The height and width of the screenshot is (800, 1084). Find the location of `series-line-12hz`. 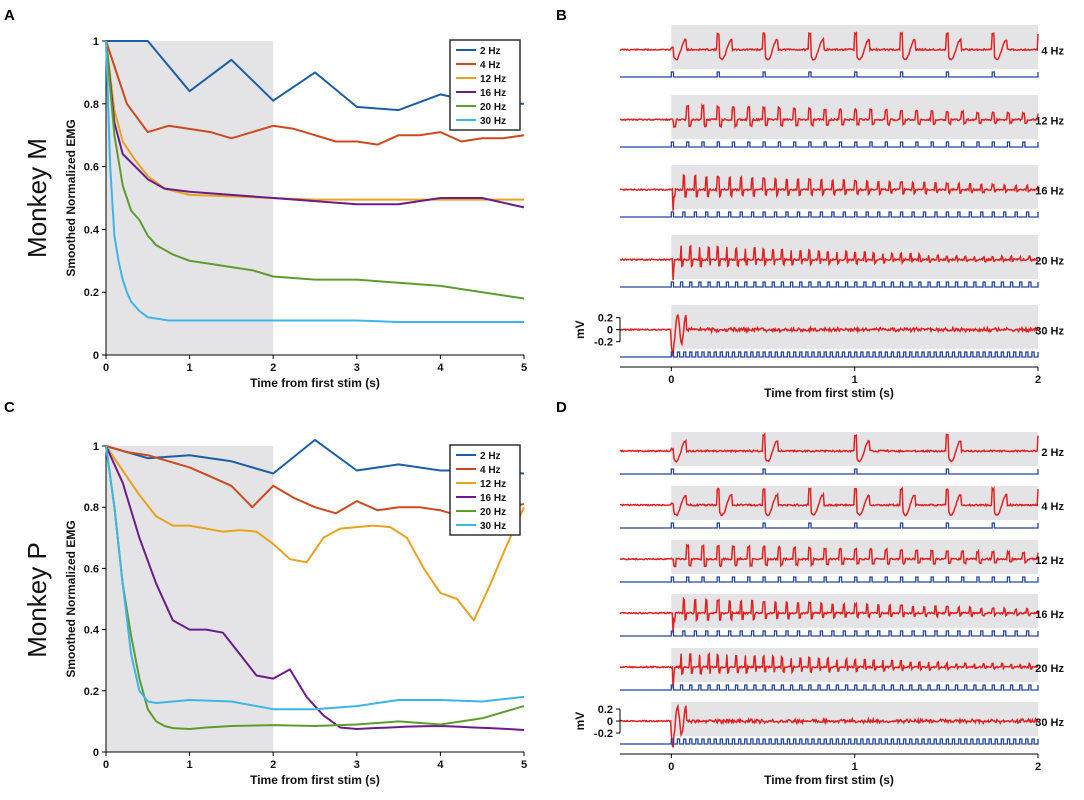

series-line-12hz is located at coordinates (315, 533).